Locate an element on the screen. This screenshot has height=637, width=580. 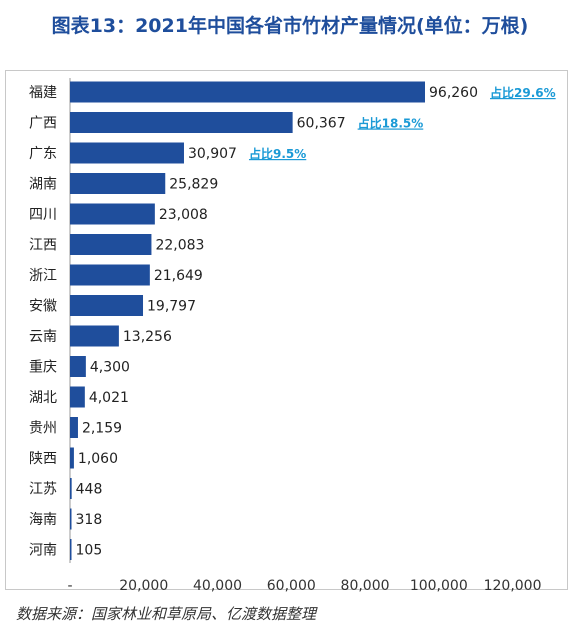
x-tick-label: 20,000 is located at coordinates (143, 586).